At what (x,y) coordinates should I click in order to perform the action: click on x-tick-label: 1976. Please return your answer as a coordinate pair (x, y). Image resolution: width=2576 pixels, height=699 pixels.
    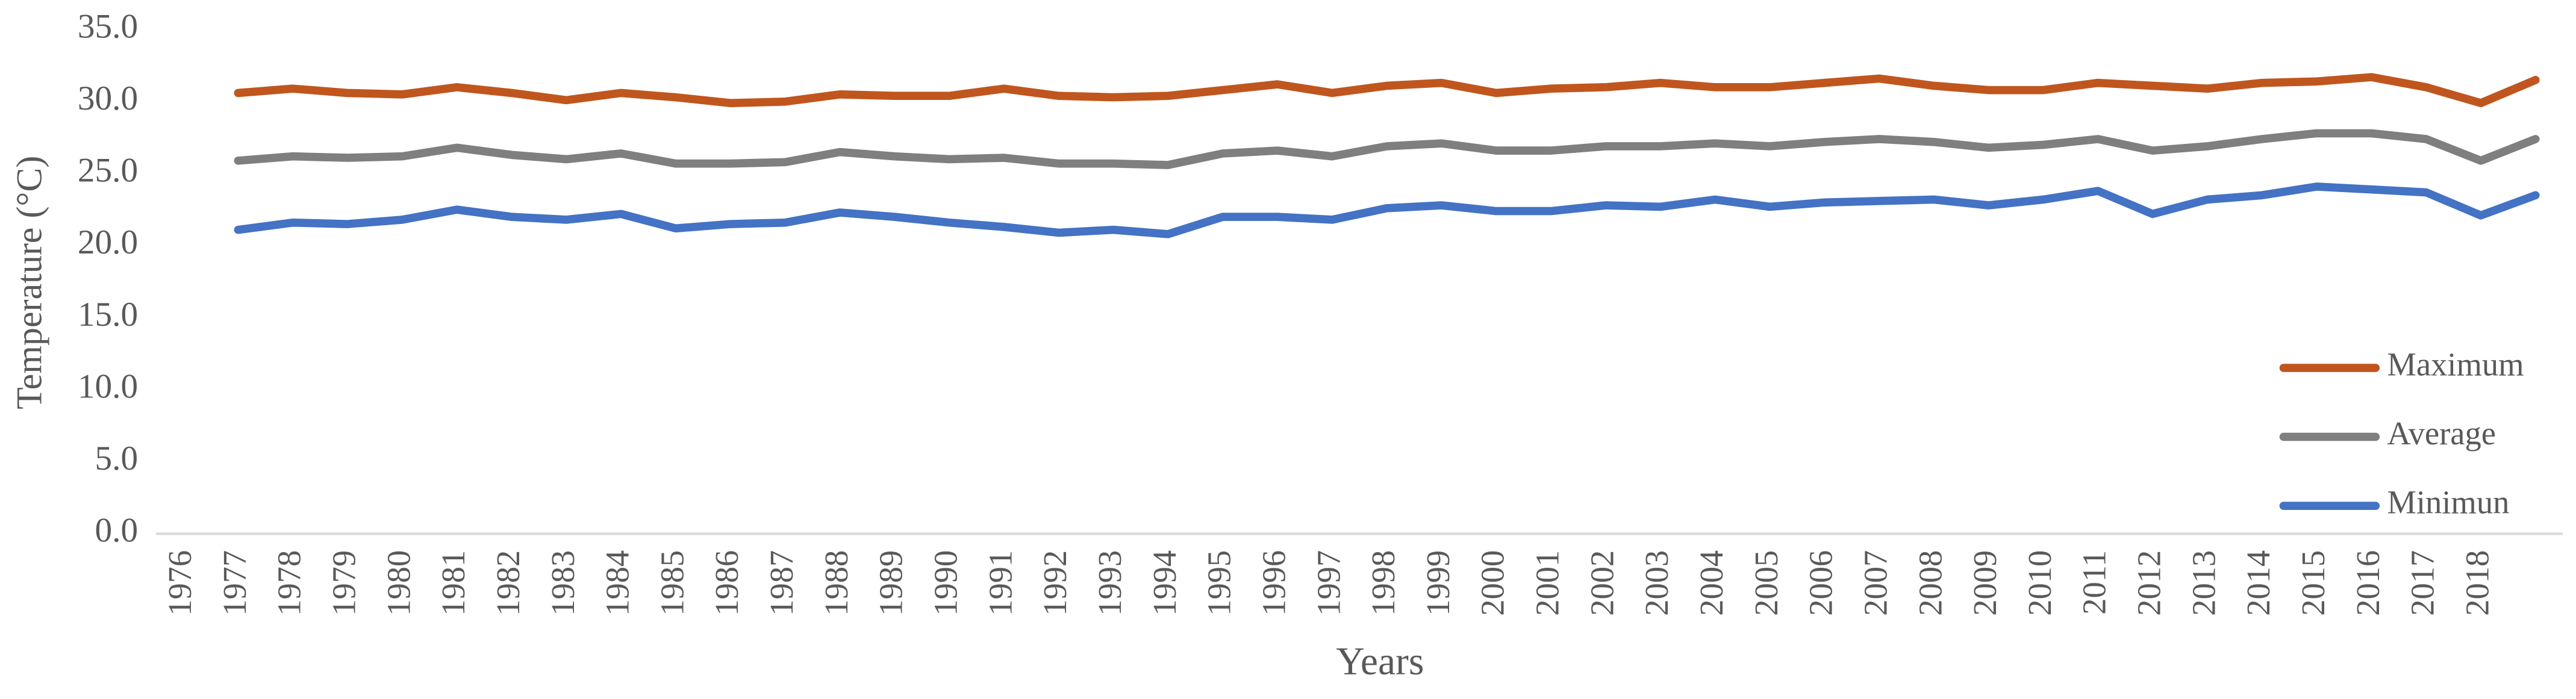
    Looking at the image, I should click on (179, 583).